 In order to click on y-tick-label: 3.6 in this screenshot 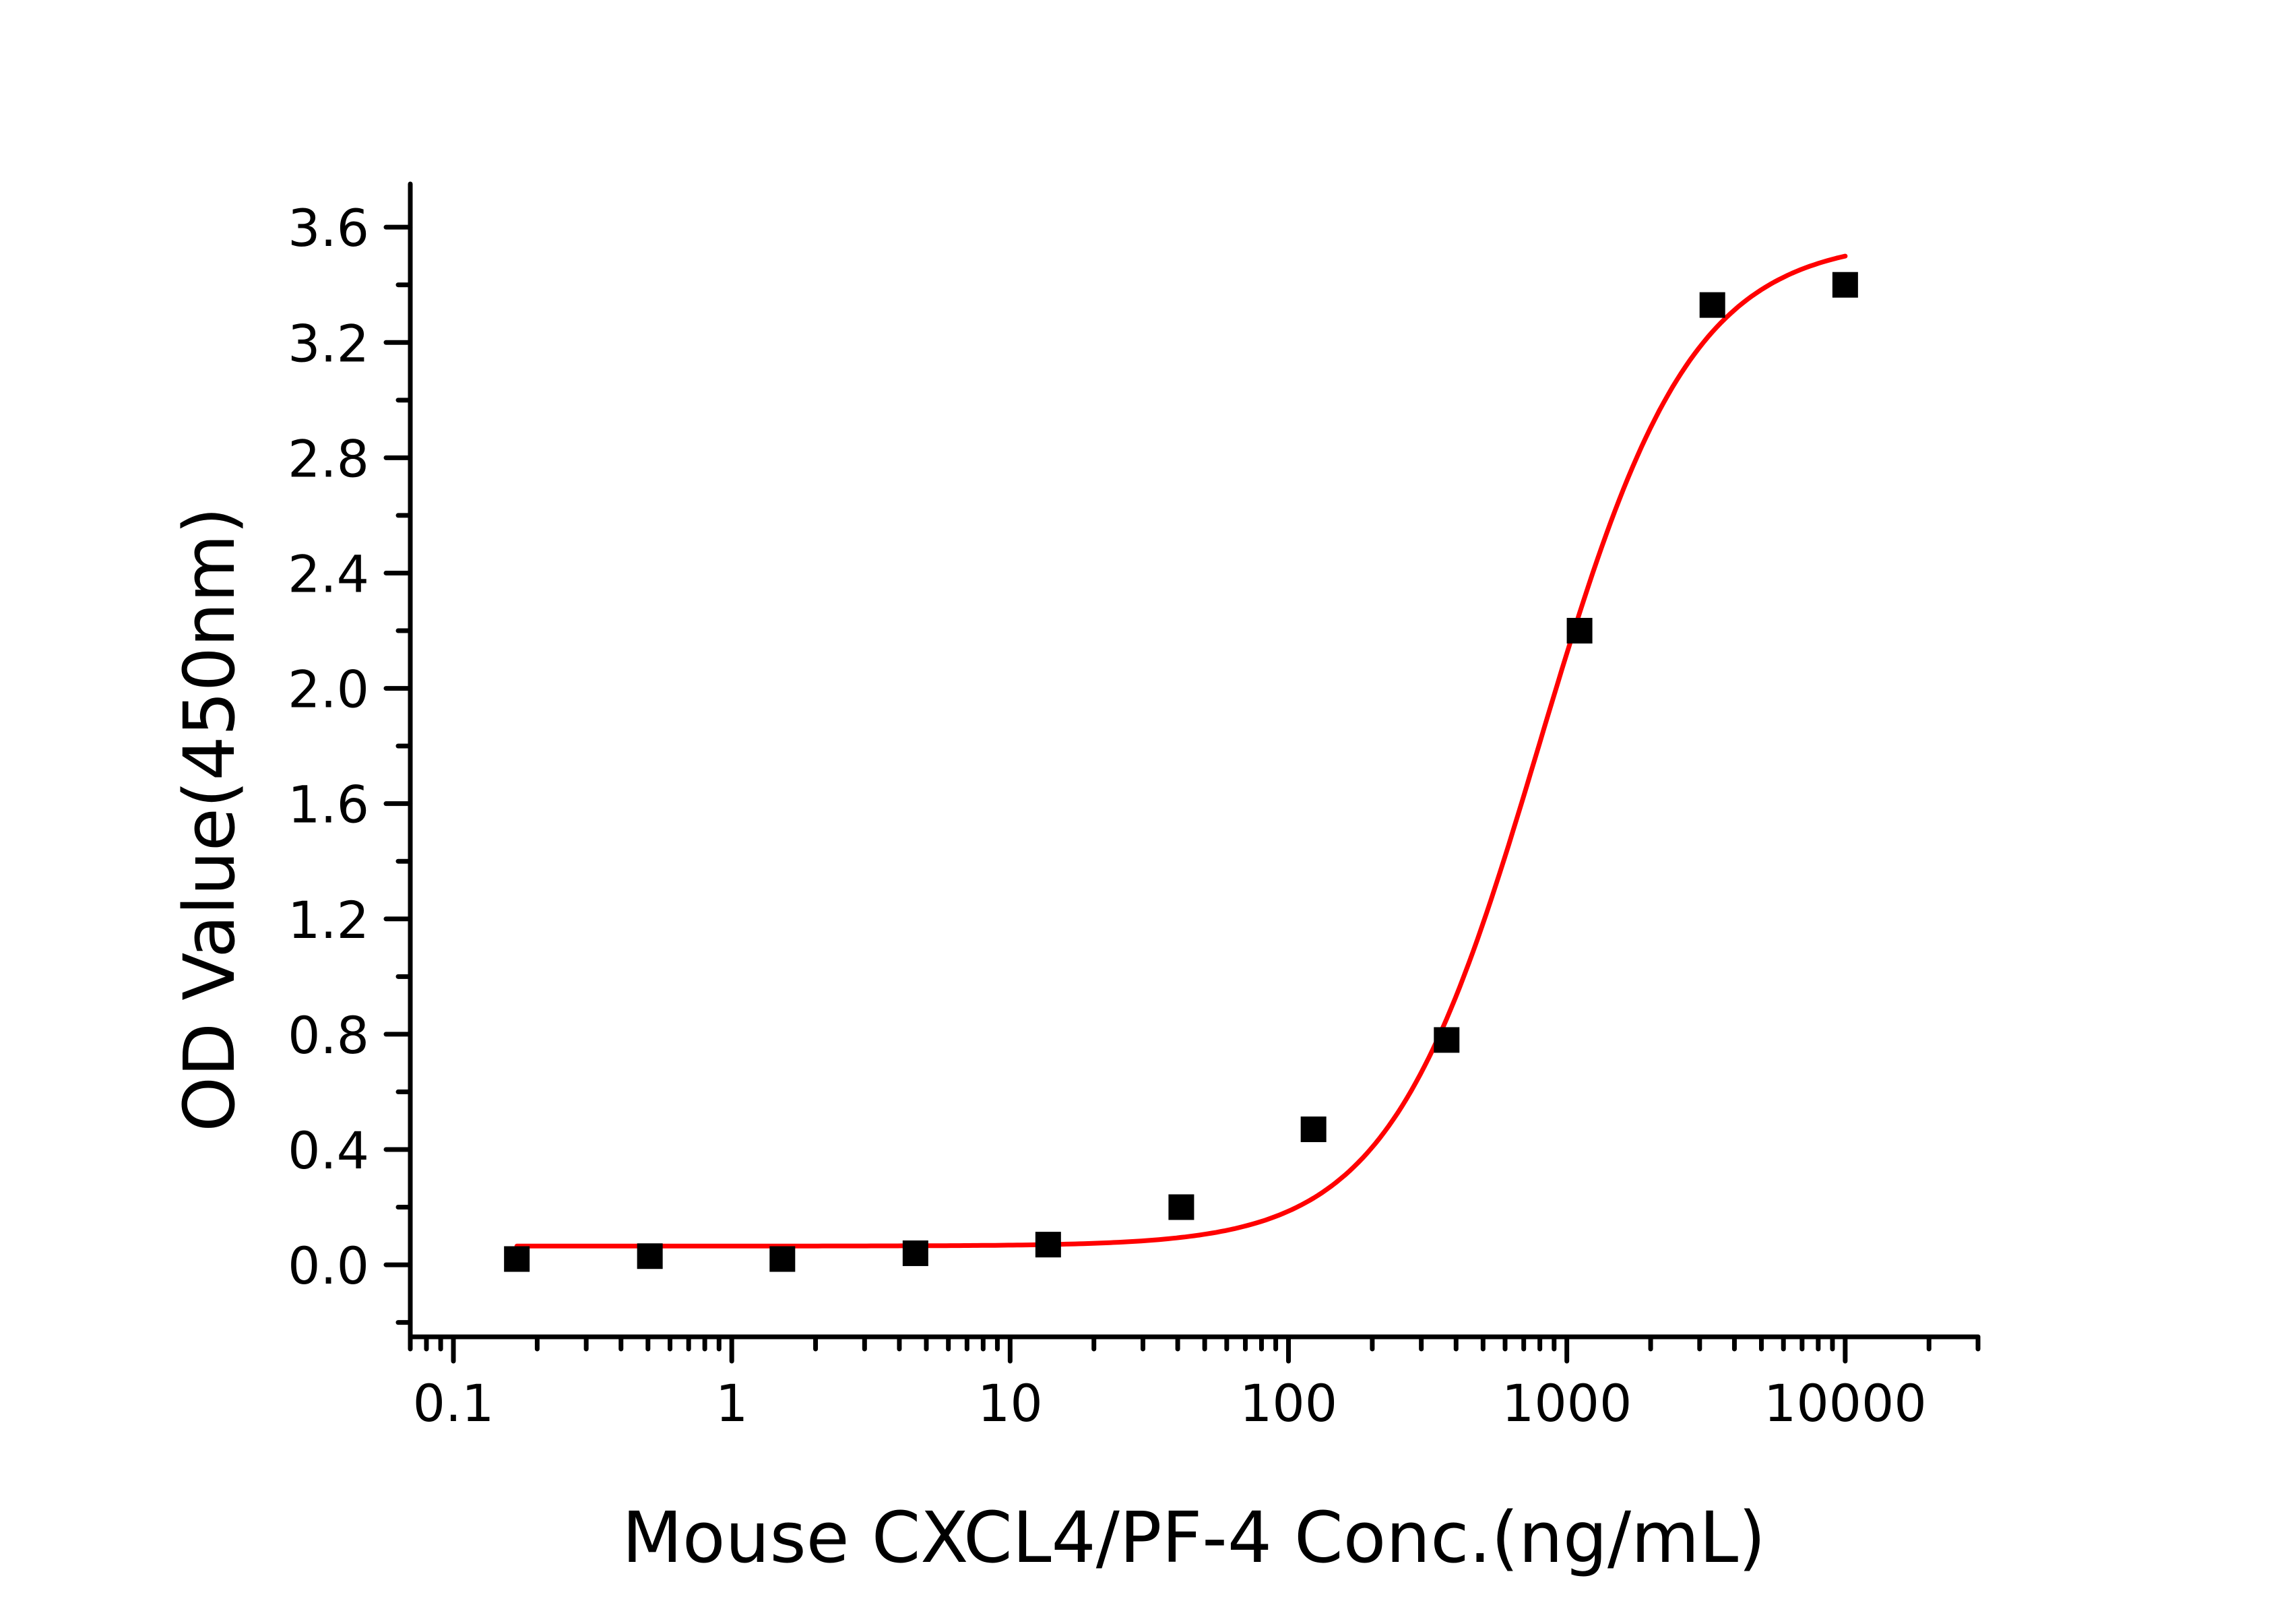, I will do `click(328, 228)`.